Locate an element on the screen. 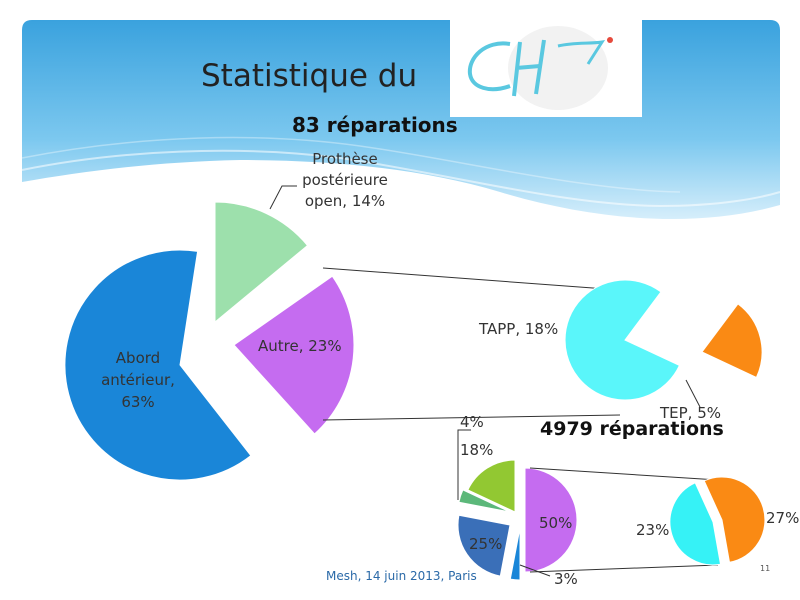  label-23pct: 23% is located at coordinates (653, 530).